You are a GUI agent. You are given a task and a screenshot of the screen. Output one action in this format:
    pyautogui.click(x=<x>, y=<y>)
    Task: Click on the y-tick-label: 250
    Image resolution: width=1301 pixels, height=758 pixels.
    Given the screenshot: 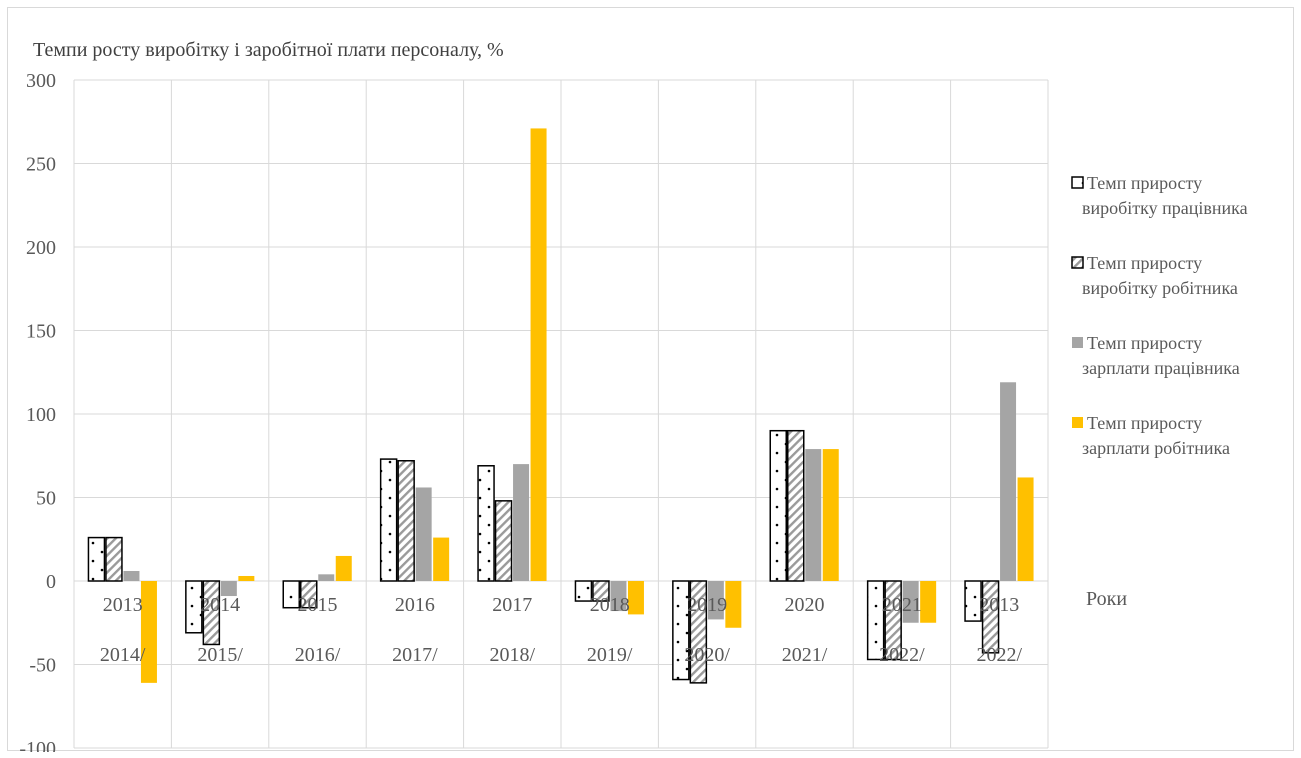 What is the action you would take?
    pyautogui.click(x=41, y=165)
    